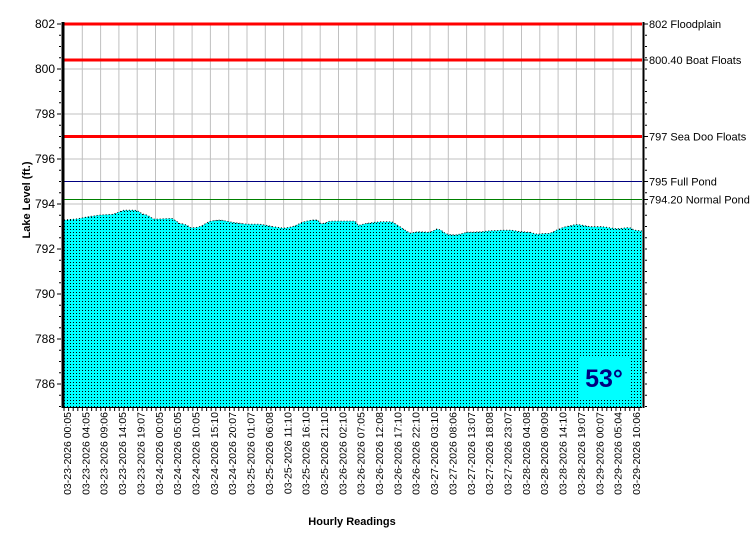 The image size is (750, 550). I want to click on x-tick-label: 03-26-2026 17:10, so click(398, 453).